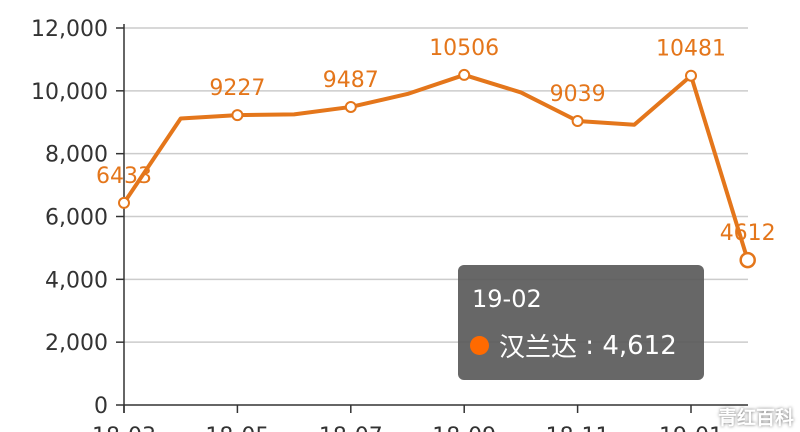 This screenshot has width=800, height=432. Describe the element at coordinates (237, 428) in the screenshot. I see `x-tick-label: 18-05` at that location.